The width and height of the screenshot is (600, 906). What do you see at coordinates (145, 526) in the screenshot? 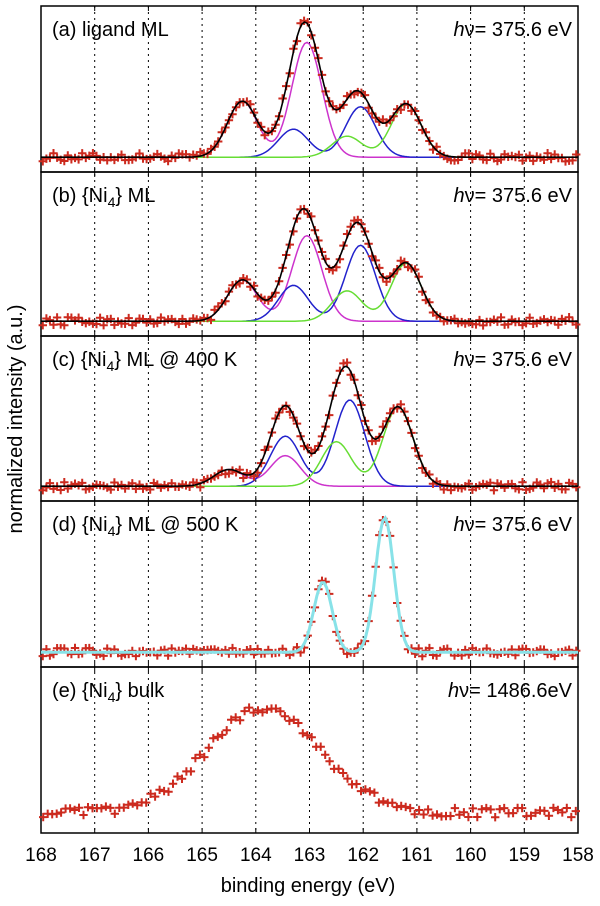
I see `panel-label: (d) {Ni4} ML @ 500 K` at bounding box center [145, 526].